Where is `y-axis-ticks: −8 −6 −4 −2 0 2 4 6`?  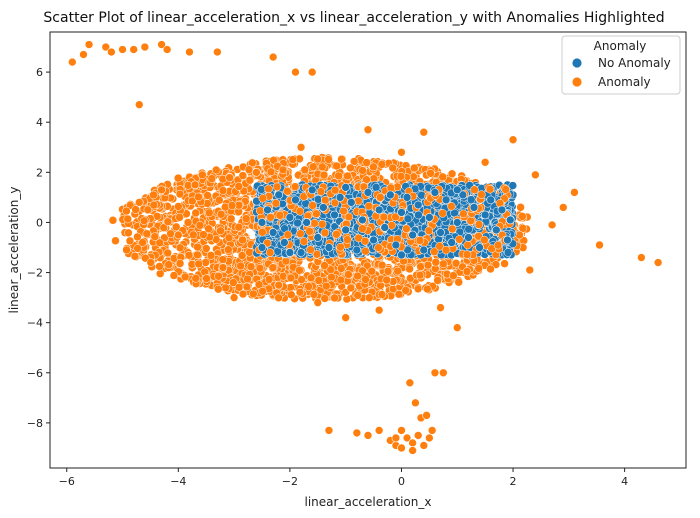
y-axis-ticks: −8 −6 −4 −2 0 2 4 6 is located at coordinates (38, 248).